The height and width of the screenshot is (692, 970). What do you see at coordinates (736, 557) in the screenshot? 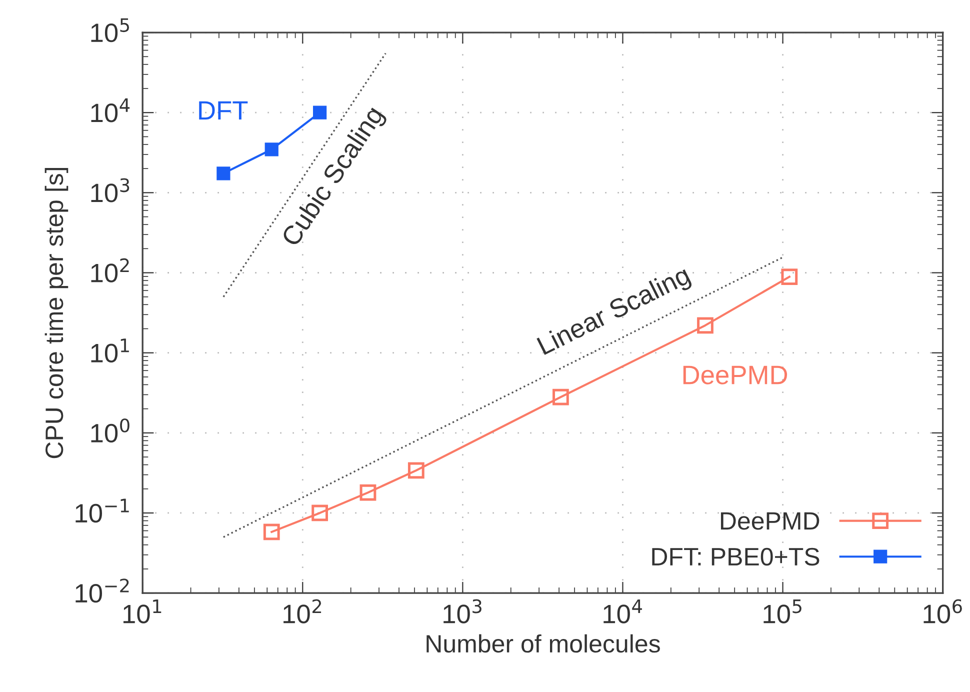
I see `legend-label: DFT: PBE0+TS` at bounding box center [736, 557].